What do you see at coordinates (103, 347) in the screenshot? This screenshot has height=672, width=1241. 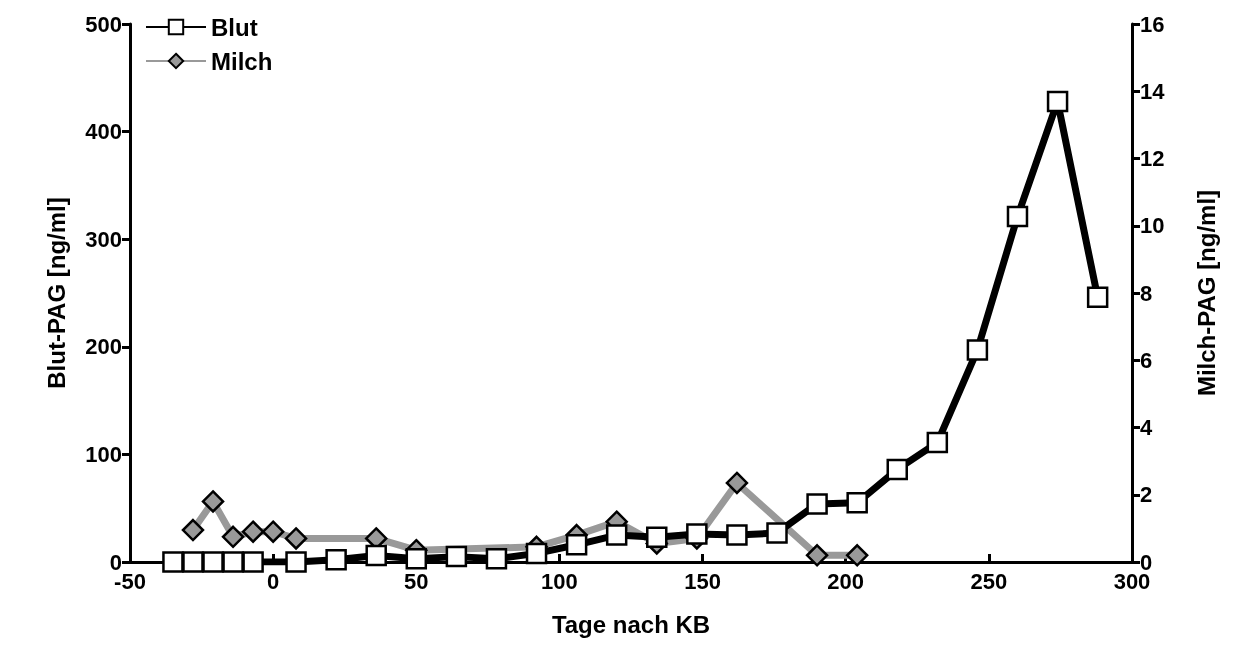 I see `y-tick-label: 200` at bounding box center [103, 347].